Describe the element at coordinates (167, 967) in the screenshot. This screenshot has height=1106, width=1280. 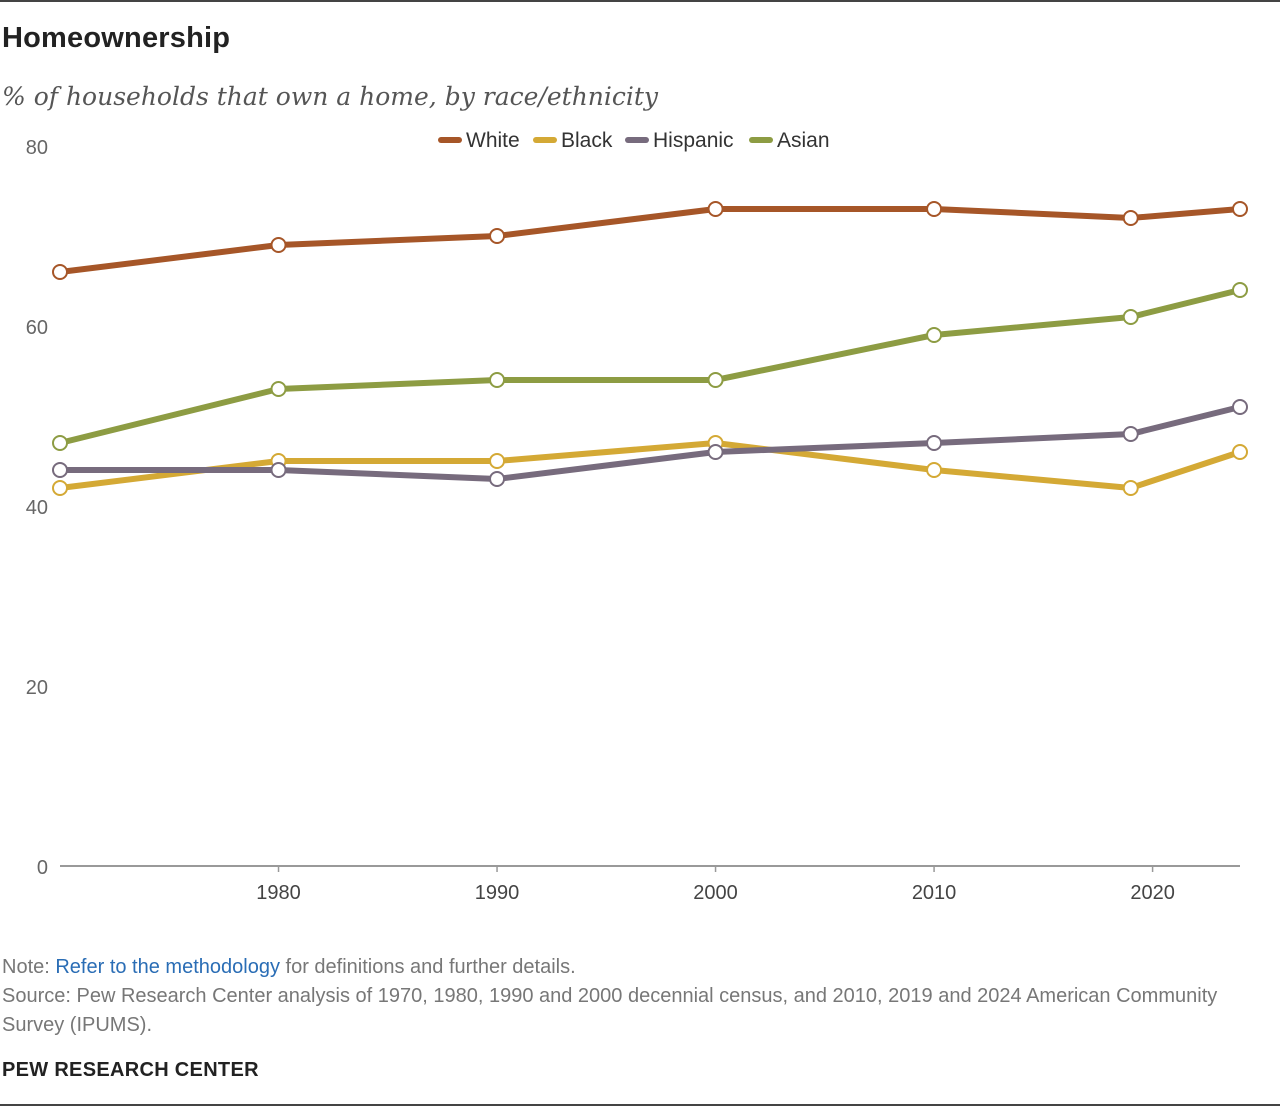
I see `methodology-link: Refer to the methodology` at that location.